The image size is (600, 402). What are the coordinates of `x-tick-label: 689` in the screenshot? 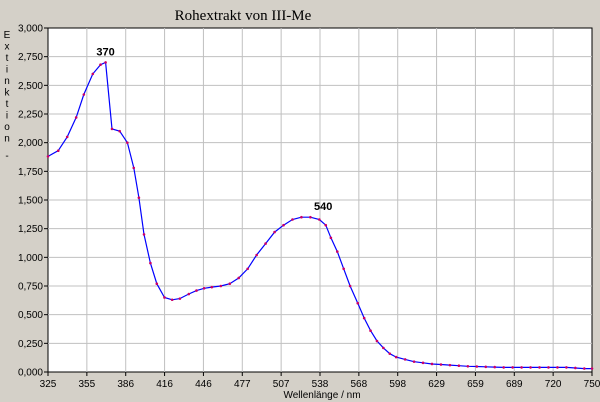 It's located at (514, 384).